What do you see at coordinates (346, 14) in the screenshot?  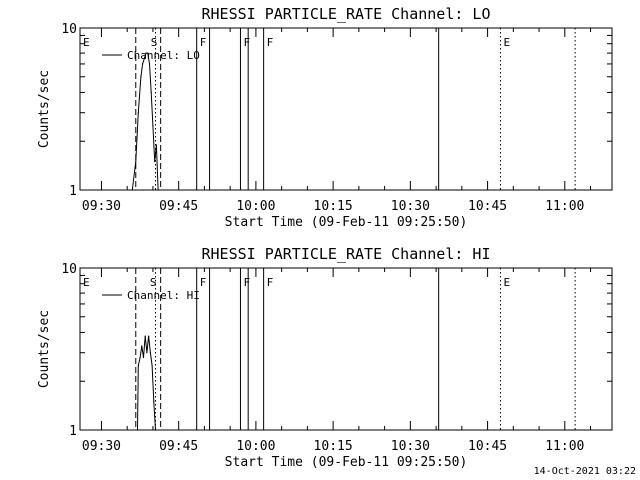 I see `chart-title: RHESSI PARTICLE_RATE Channel: LO` at bounding box center [346, 14].